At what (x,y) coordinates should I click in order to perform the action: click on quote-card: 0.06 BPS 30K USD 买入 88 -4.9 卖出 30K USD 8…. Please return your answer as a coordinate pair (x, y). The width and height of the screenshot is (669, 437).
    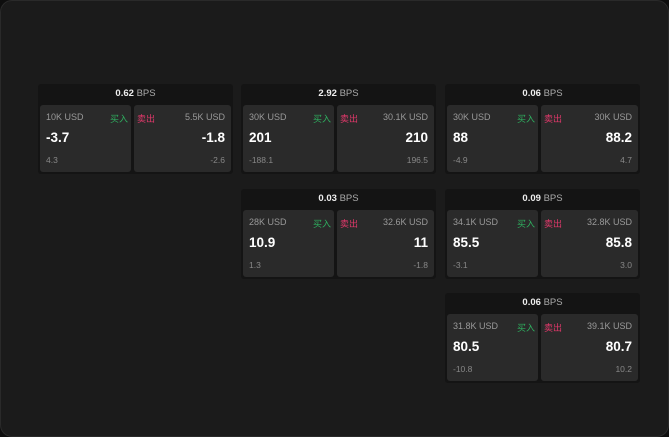
    Looking at the image, I should click on (542, 129).